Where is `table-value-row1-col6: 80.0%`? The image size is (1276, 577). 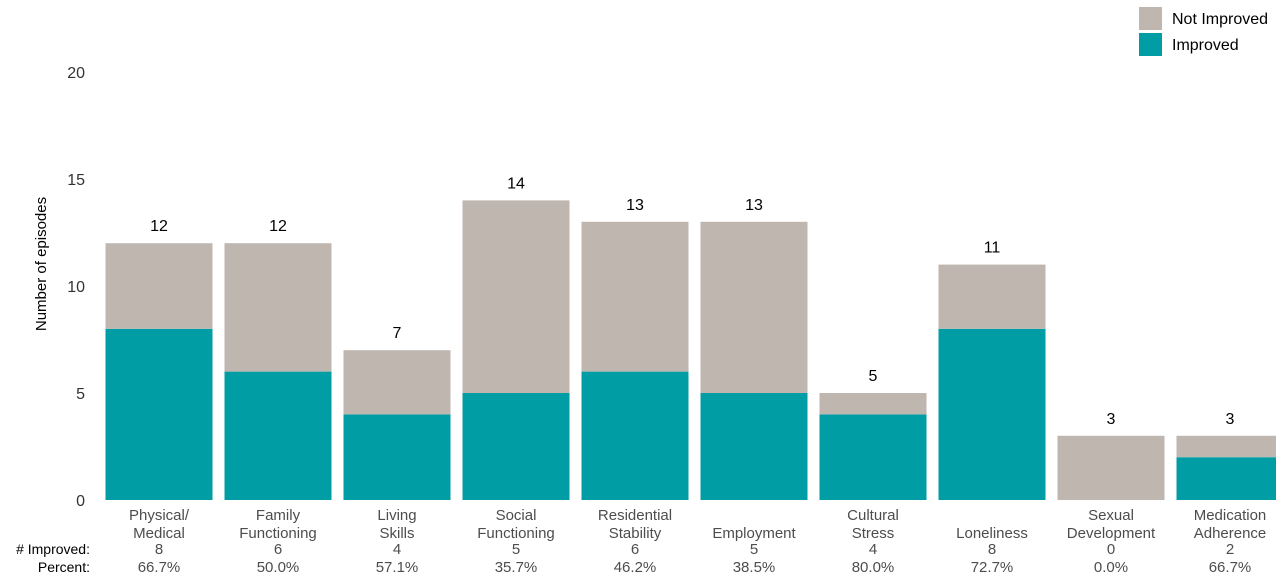 table-value-row1-col6: 80.0% is located at coordinates (873, 567).